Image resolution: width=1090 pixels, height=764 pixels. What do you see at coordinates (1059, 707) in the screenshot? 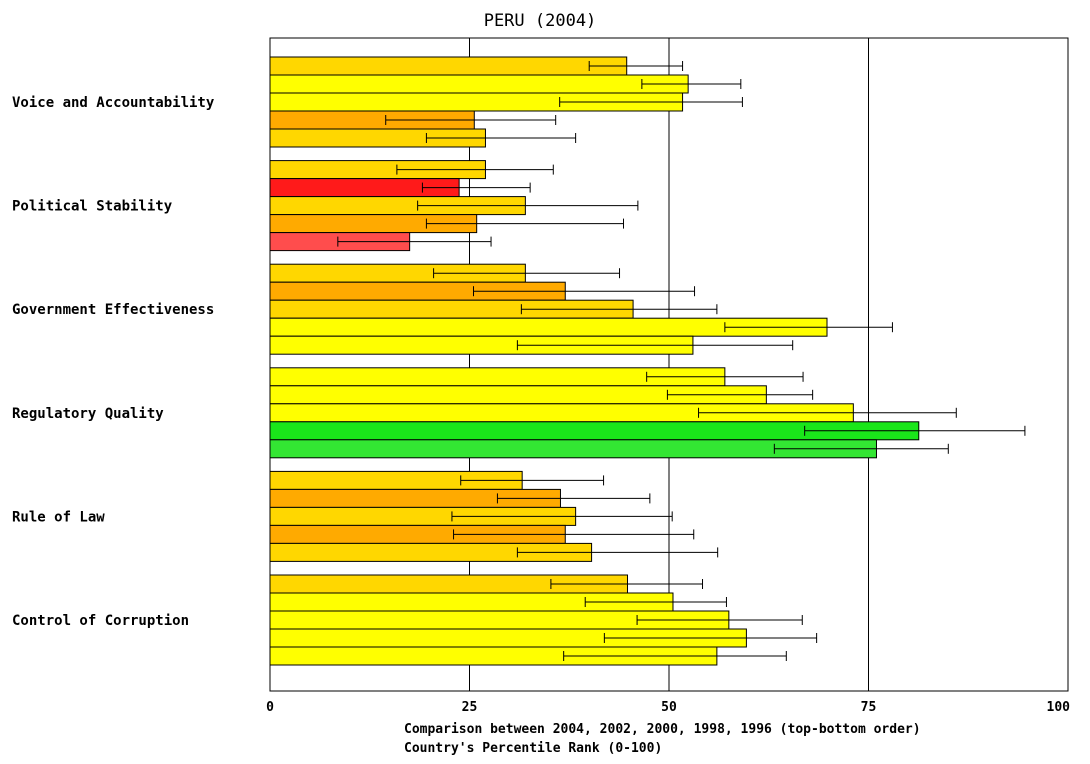
I see `x-tick-label: 100` at bounding box center [1059, 707].